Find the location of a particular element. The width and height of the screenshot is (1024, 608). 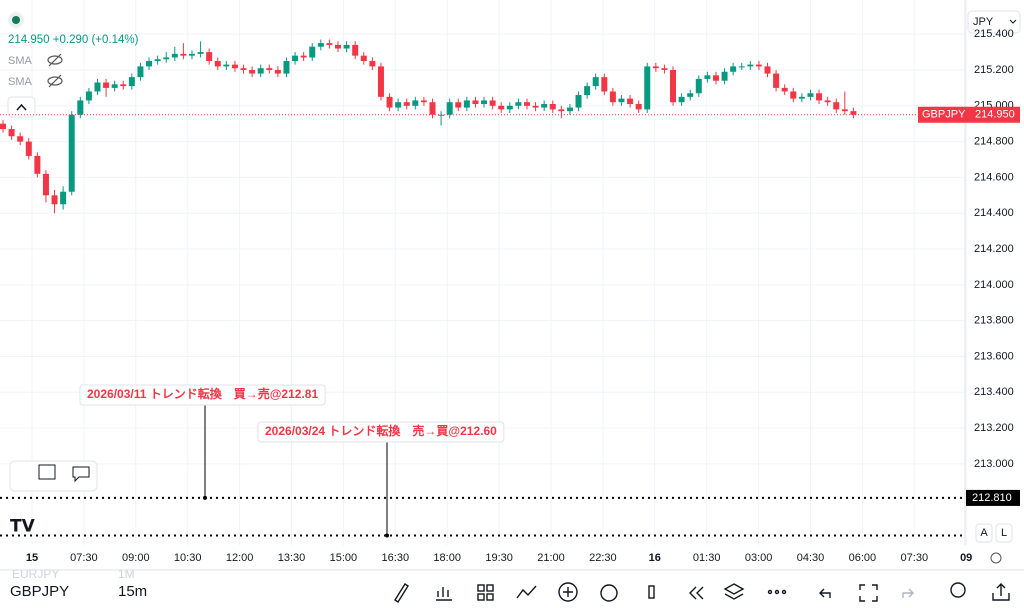

y-tick-label: 214.800 is located at coordinates (994, 142).